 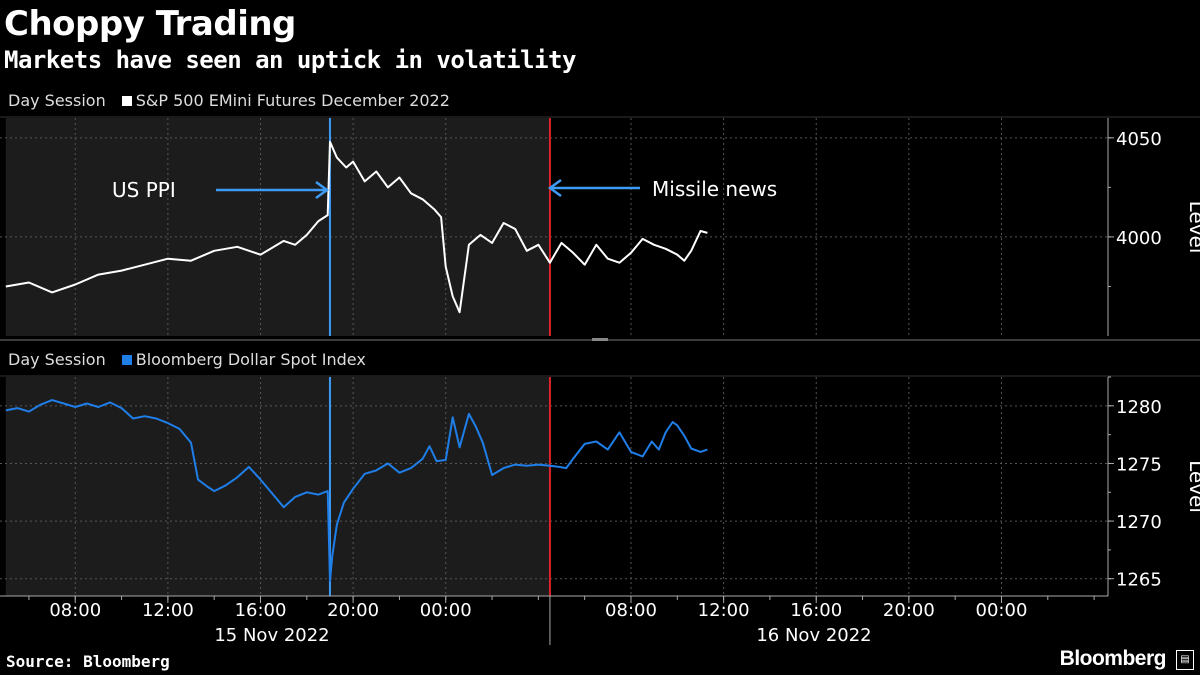 I want to click on x-tick-label-1: 12:00, so click(x=168, y=610).